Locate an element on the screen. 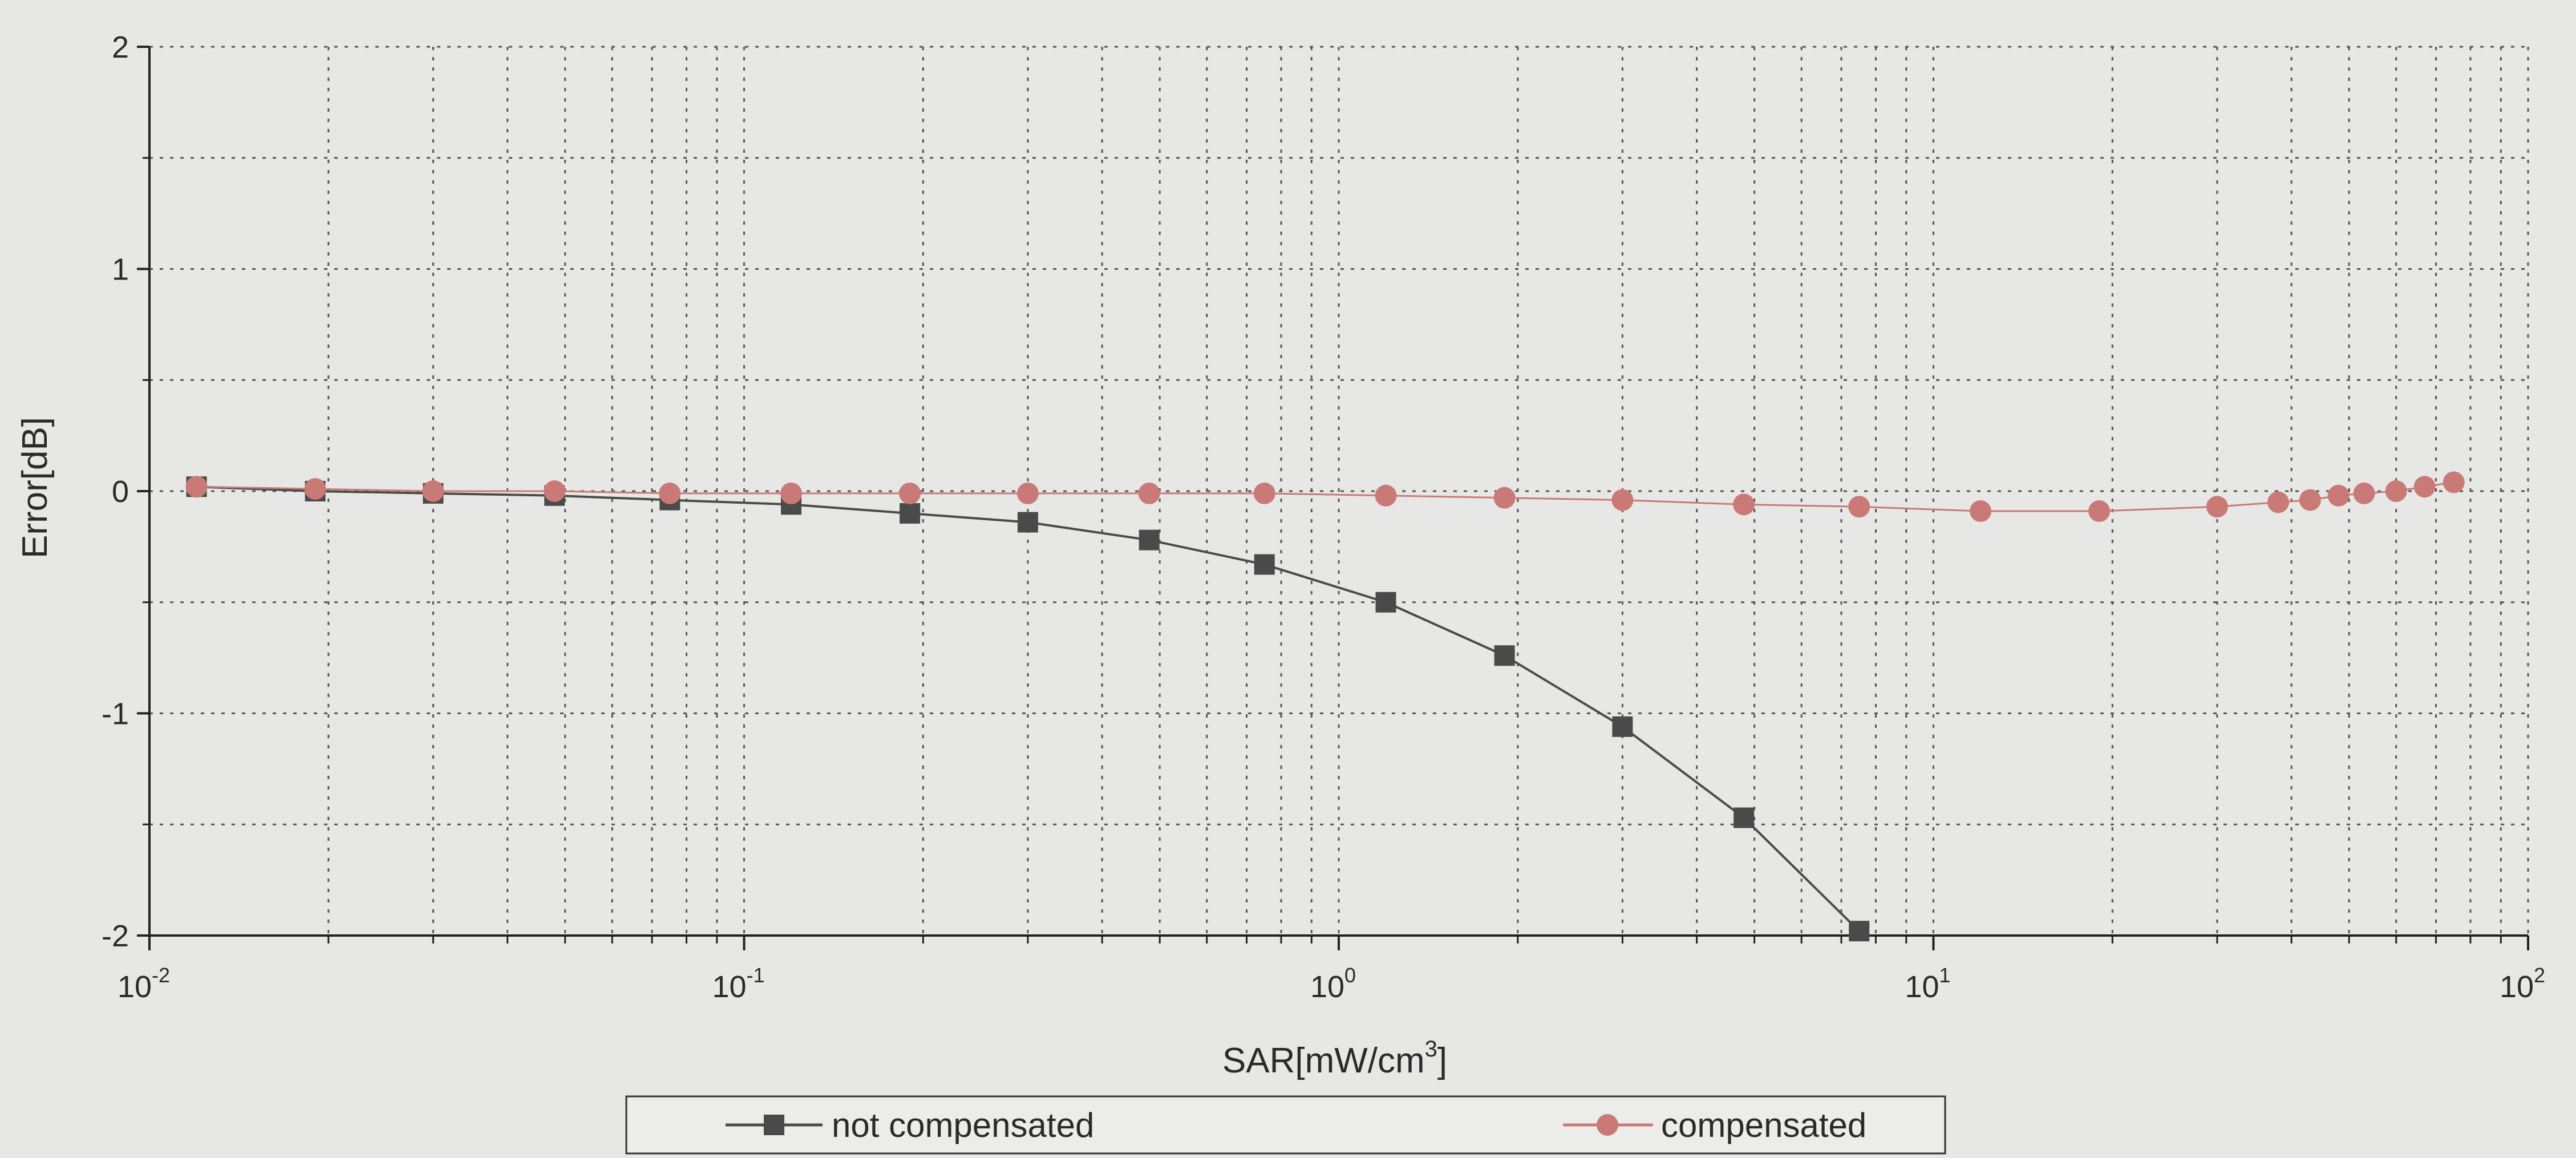 The height and width of the screenshot is (1158, 2576). x-axis-title-suffix: ] is located at coordinates (1442, 1060).